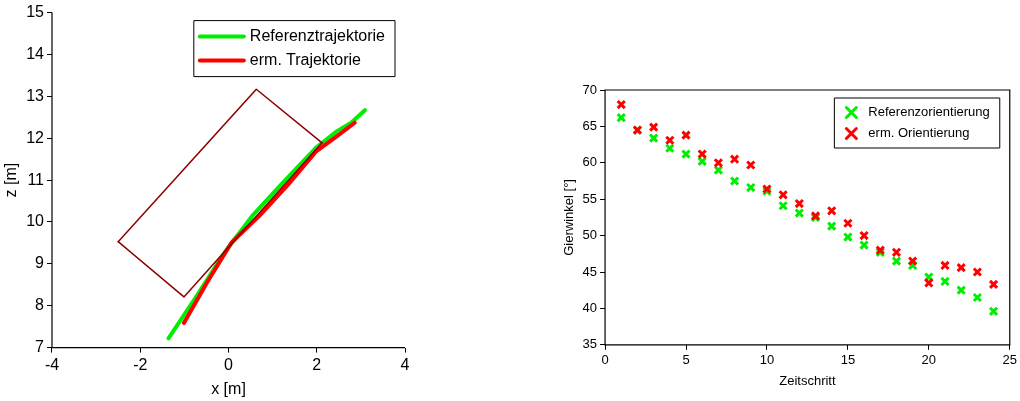 The image size is (1020, 401). What do you see at coordinates (590, 344) in the screenshot?
I see `y-tick-label: 35` at bounding box center [590, 344].